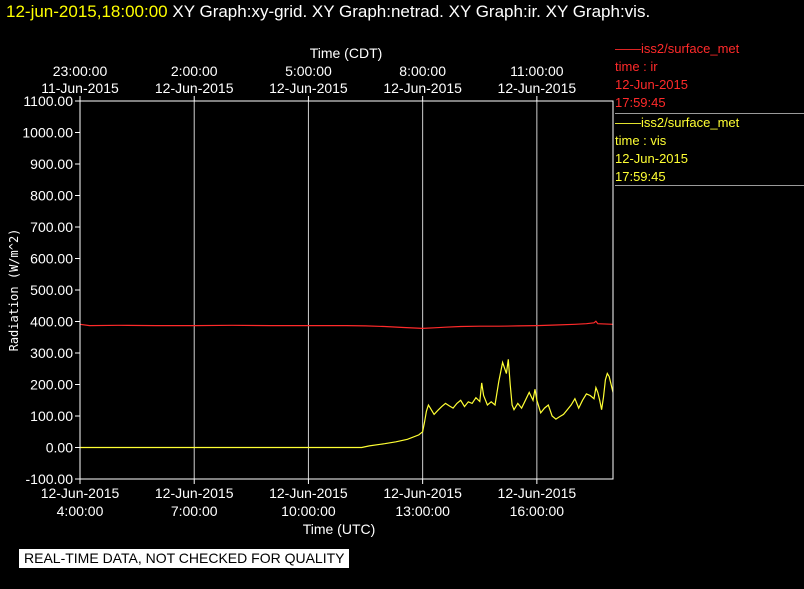  I want to click on y-tick-label: 400.00, so click(51, 322).